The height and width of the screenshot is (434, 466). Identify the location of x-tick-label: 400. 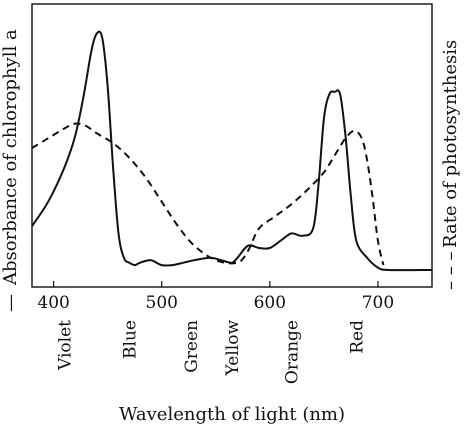
(53, 303).